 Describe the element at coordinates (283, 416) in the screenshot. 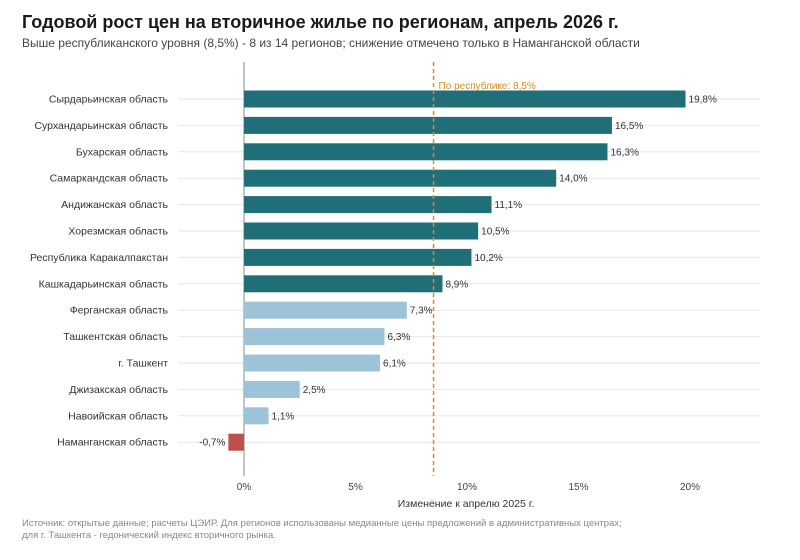

I see `value-label: 1,1%` at that location.